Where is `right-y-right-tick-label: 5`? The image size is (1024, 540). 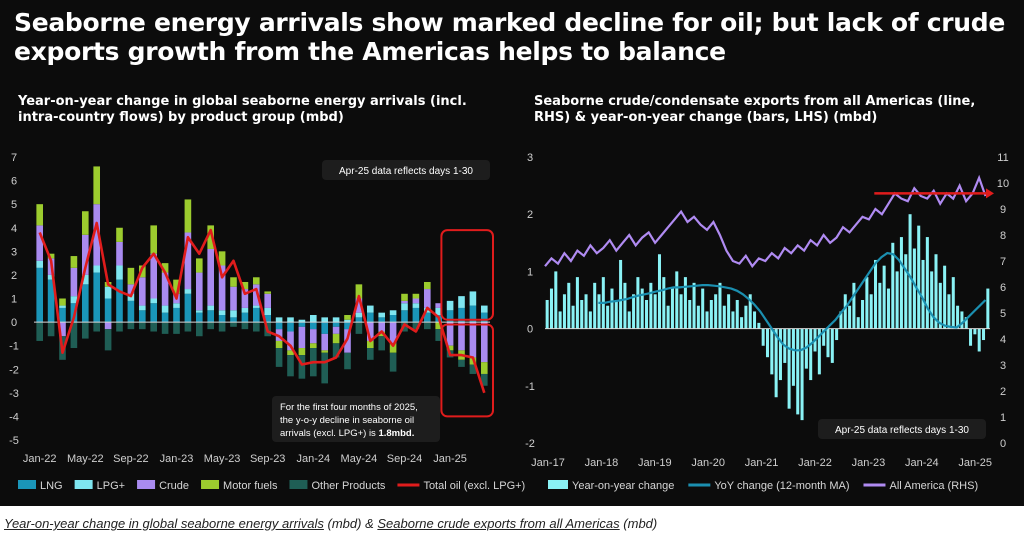 right-y-right-tick-label: 5 is located at coordinates (1003, 314).